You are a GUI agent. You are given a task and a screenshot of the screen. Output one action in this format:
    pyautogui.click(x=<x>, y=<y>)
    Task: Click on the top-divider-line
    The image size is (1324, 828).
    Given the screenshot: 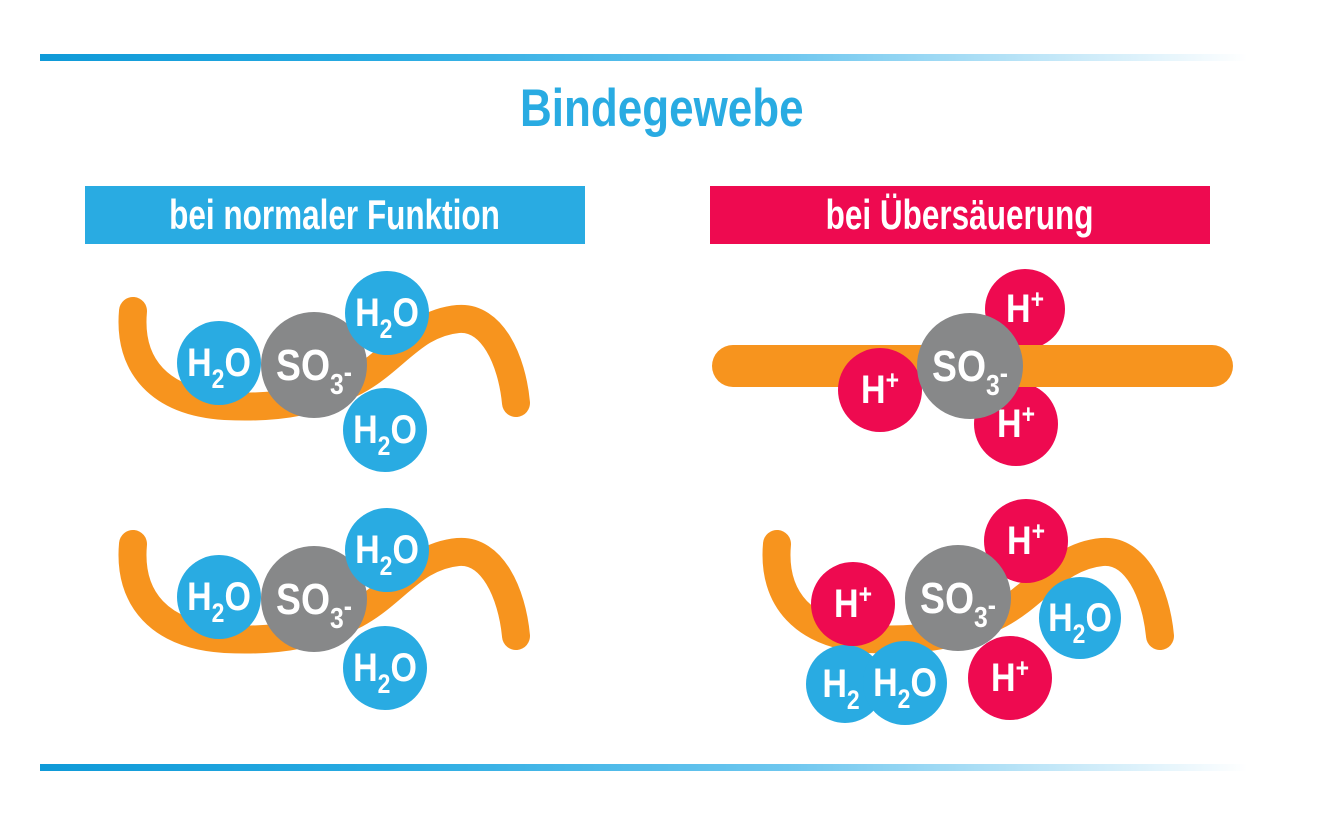 What is the action you would take?
    pyautogui.click(x=662, y=57)
    